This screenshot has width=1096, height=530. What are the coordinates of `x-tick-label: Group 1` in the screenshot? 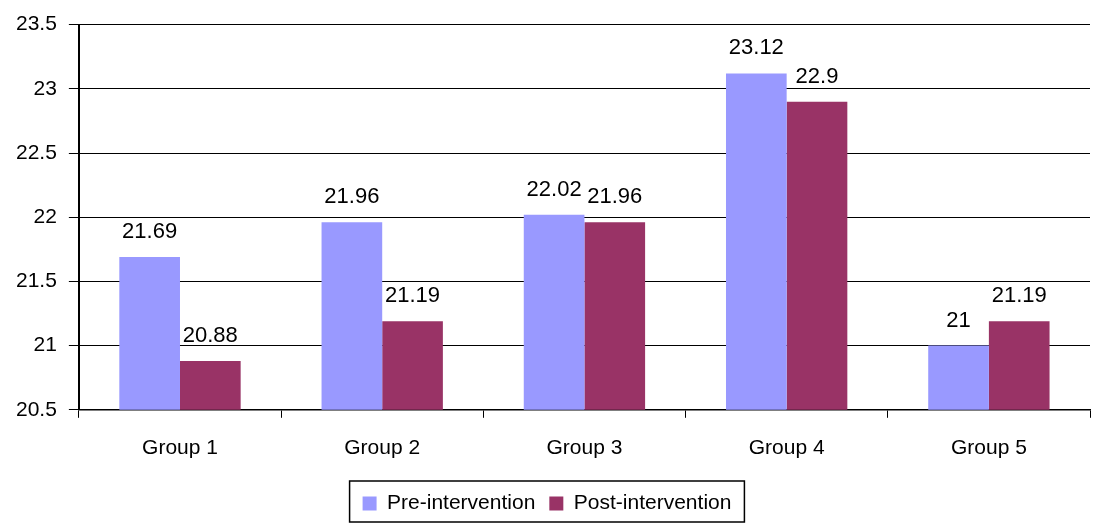 It's located at (180, 447).